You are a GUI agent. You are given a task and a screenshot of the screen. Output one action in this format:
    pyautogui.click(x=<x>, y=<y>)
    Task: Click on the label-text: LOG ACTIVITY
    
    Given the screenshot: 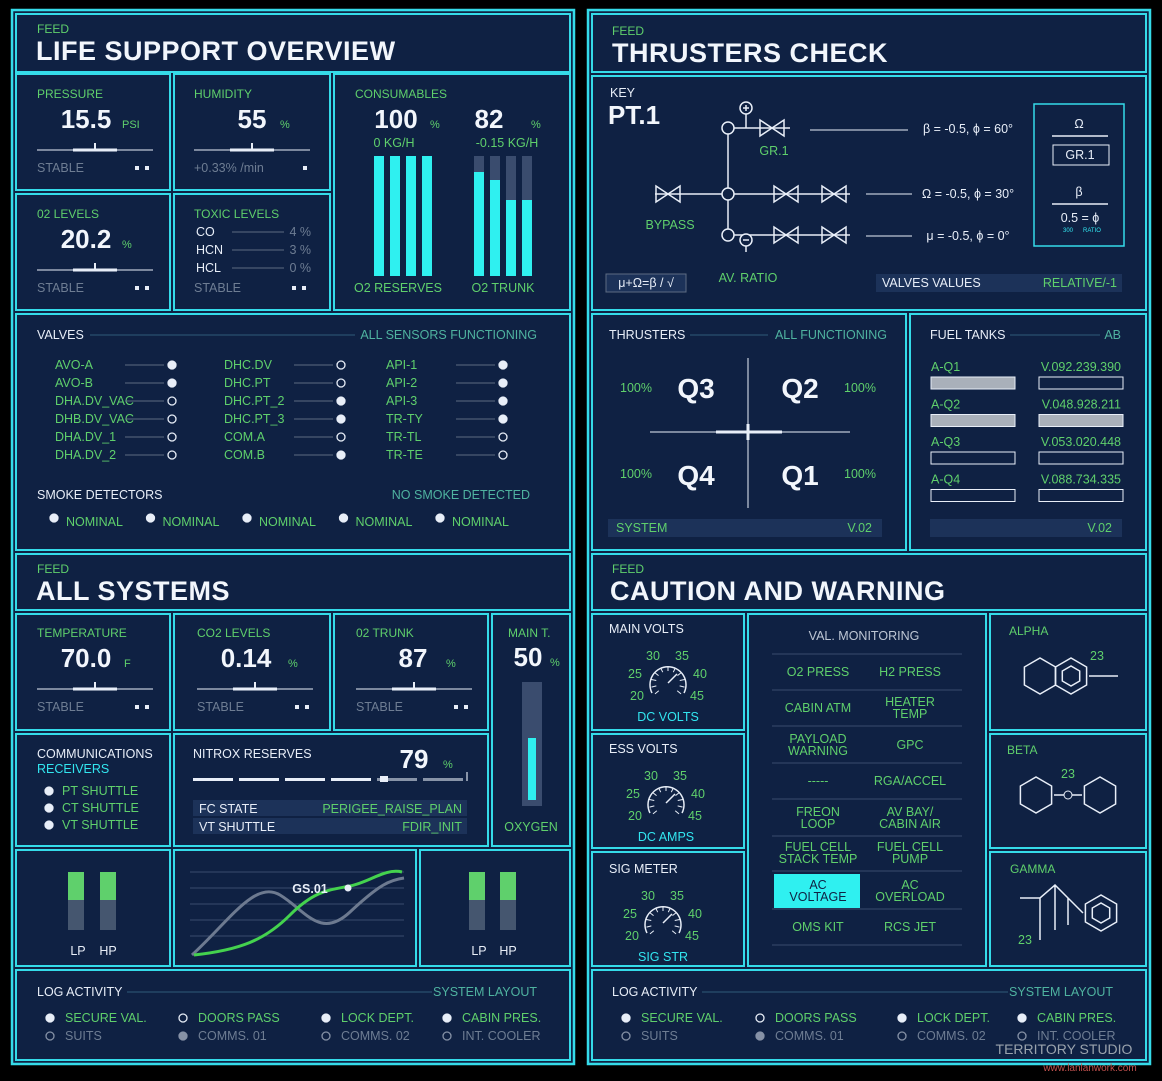 What is the action you would take?
    pyautogui.click(x=80, y=992)
    